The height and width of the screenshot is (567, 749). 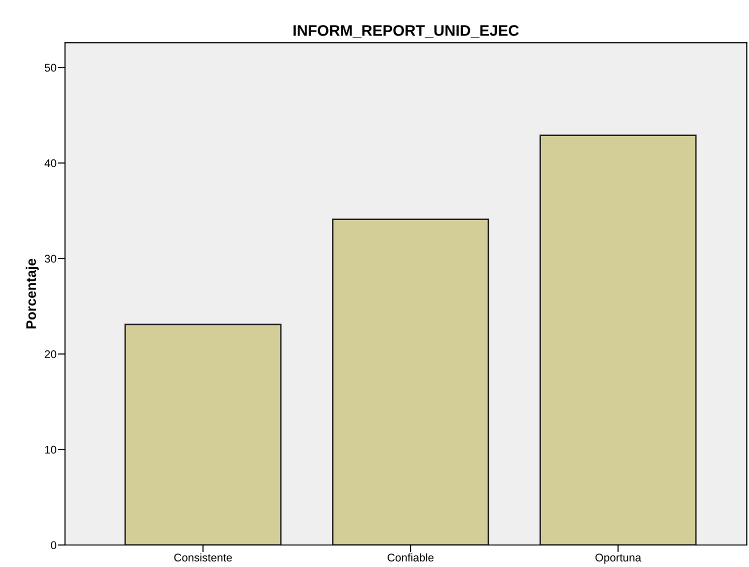 I want to click on chart-title: INFORM_REPORT_UNID_EJEC, so click(x=406, y=31).